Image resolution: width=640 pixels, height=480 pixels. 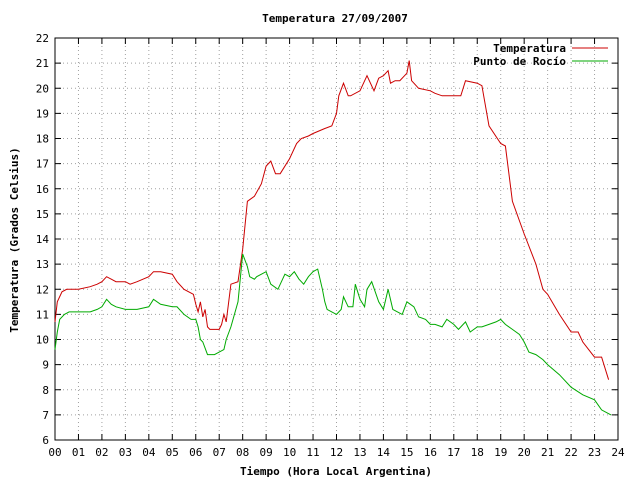 I want to click on x-tick-label: 07, so click(x=219, y=452).